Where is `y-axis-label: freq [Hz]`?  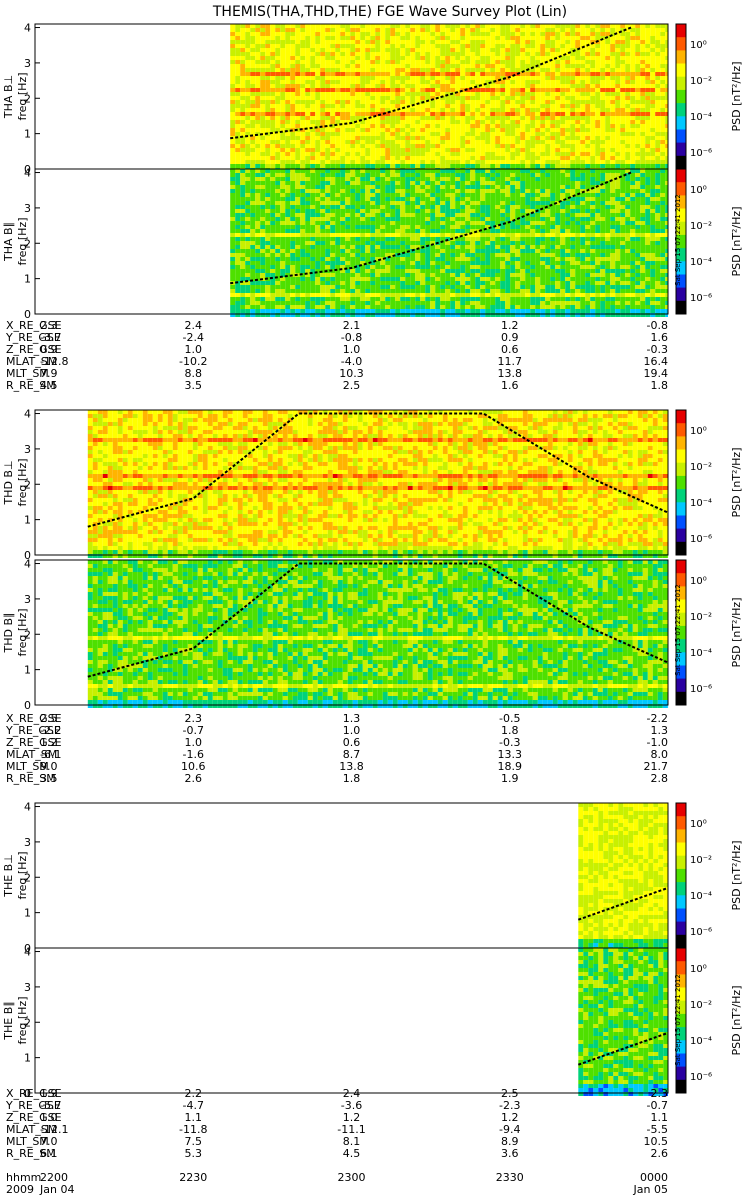
y-axis-label: freq [Hz] is located at coordinates (22, 96).